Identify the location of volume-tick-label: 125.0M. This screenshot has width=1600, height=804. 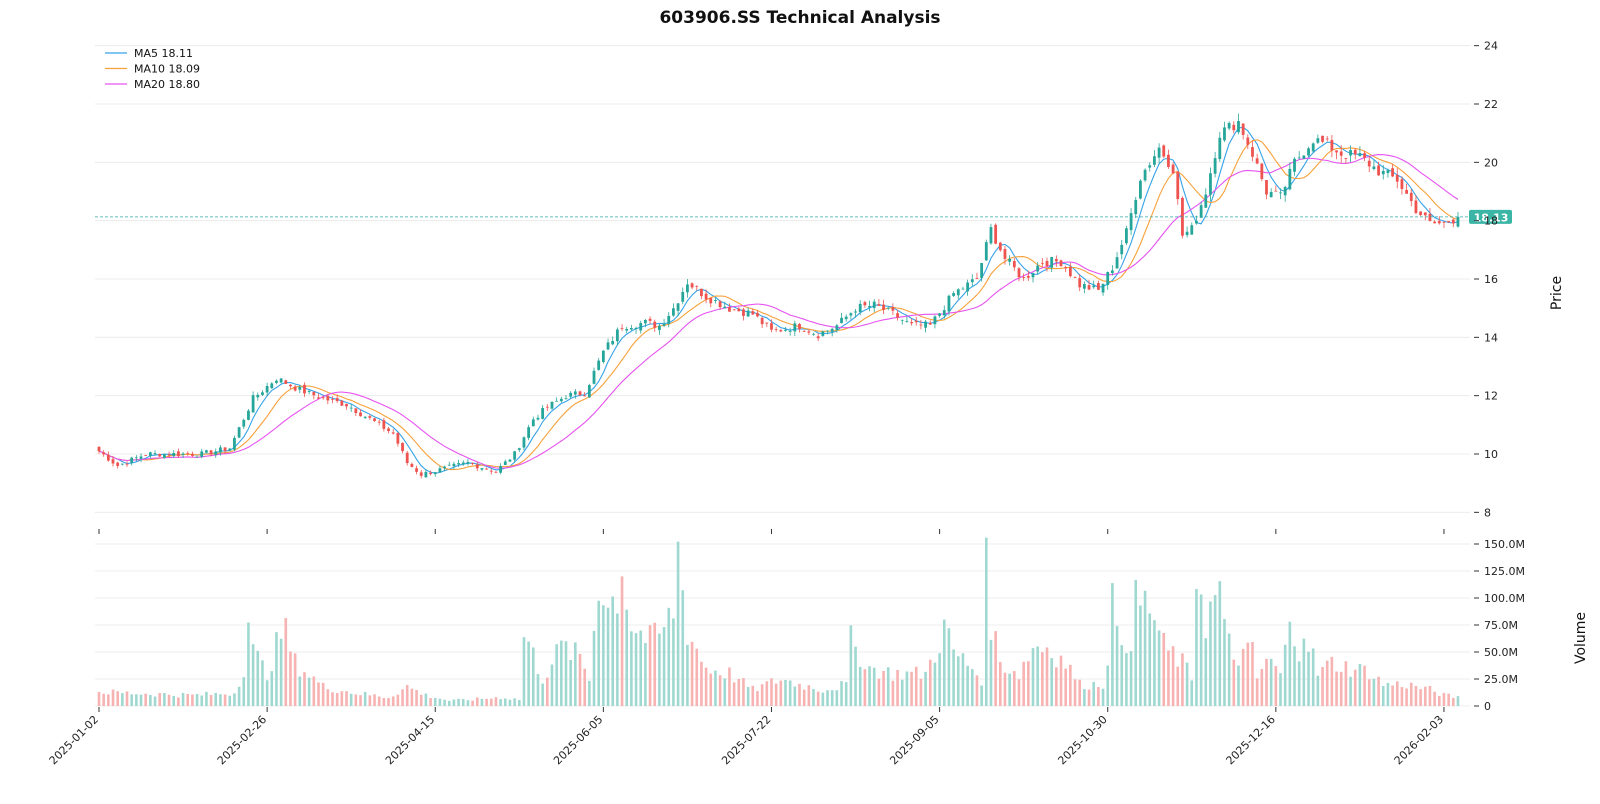
(1504, 571).